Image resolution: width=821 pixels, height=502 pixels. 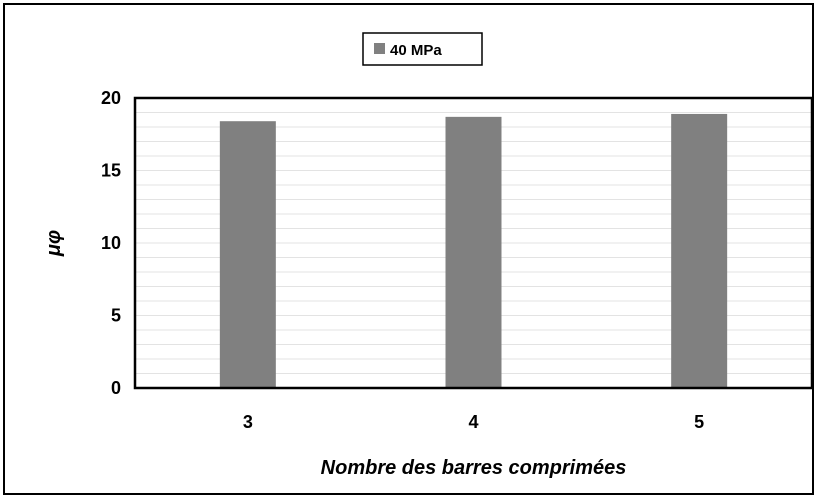 What do you see at coordinates (111, 98) in the screenshot?
I see `y-tick-label: 20` at bounding box center [111, 98].